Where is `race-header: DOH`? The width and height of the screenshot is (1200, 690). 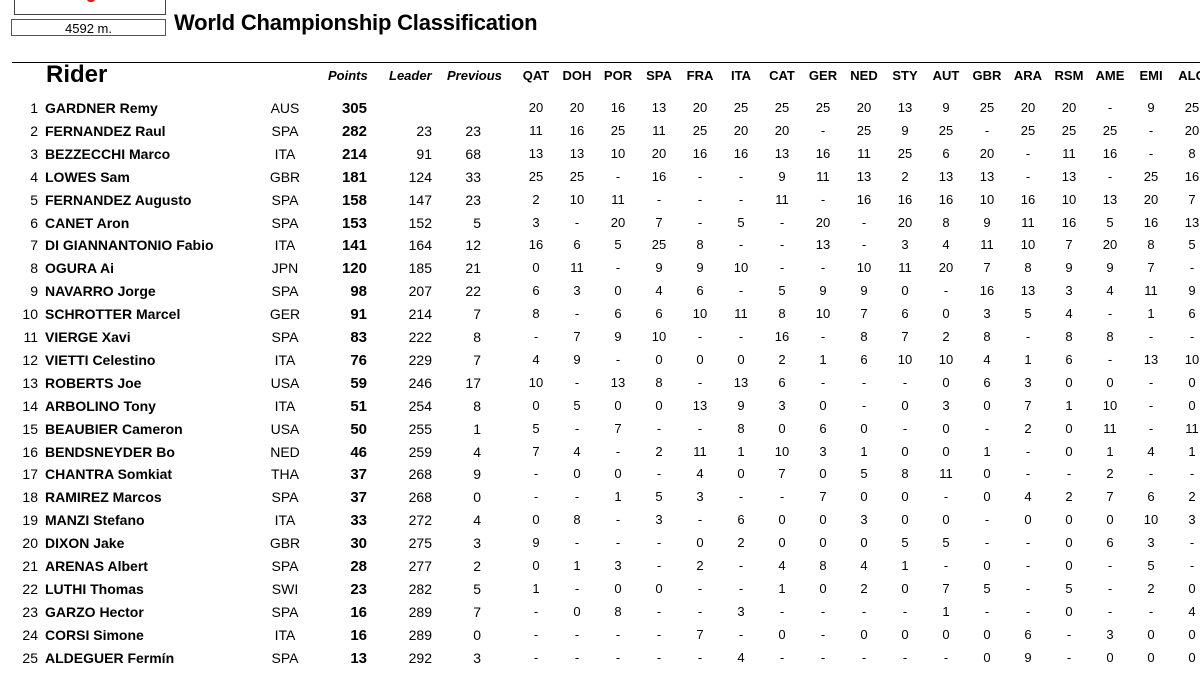
race-header: DOH is located at coordinates (577, 75).